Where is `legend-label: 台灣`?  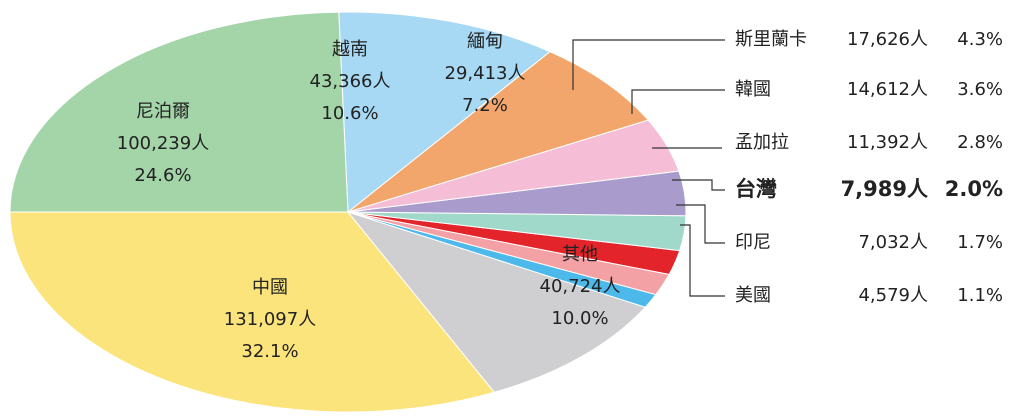 legend-label: 台灣 is located at coordinates (756, 189).